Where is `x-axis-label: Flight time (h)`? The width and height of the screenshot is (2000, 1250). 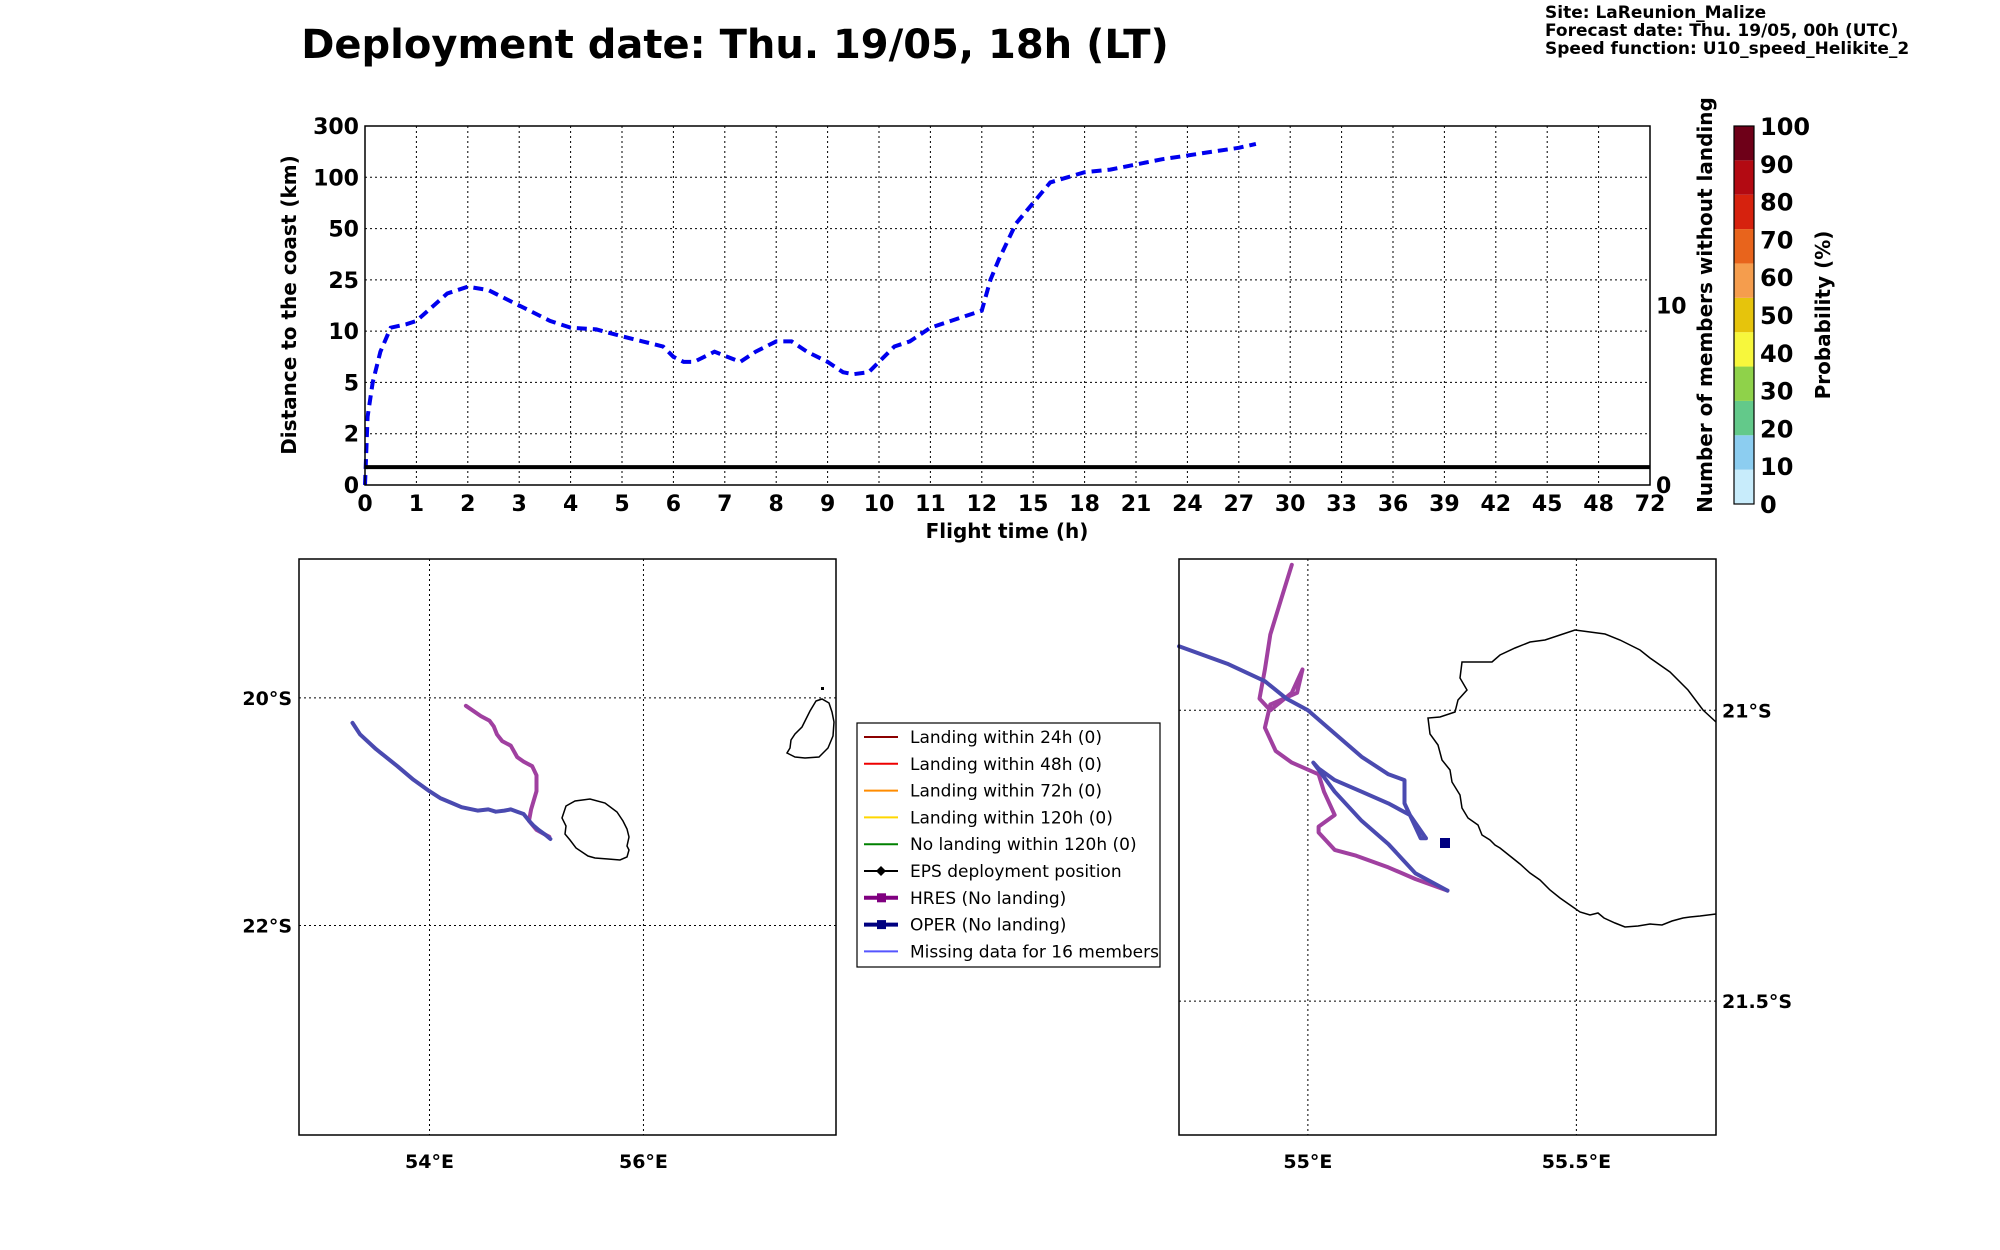 x-axis-label: Flight time (h) is located at coordinates (1007, 531).